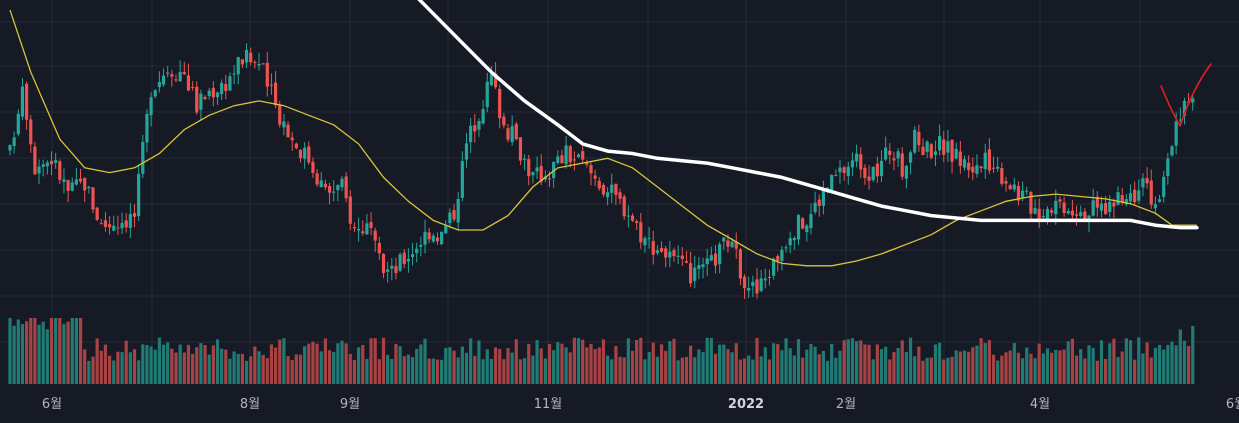 The height and width of the screenshot is (423, 1239). Describe the element at coordinates (250, 404) in the screenshot. I see `x-tick-label: 8월` at that location.